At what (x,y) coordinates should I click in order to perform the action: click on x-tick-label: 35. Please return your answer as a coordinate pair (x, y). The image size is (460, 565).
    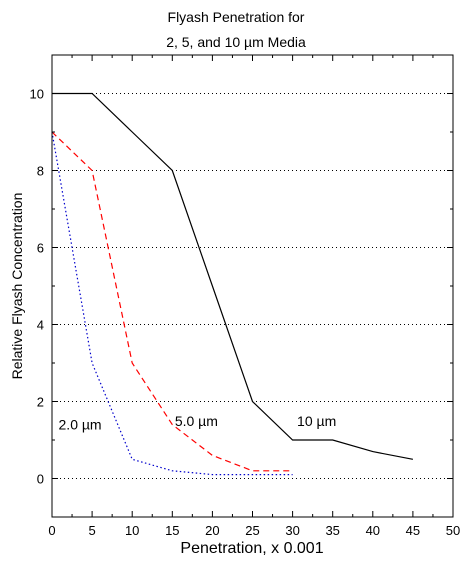
    Looking at the image, I should click on (332, 530).